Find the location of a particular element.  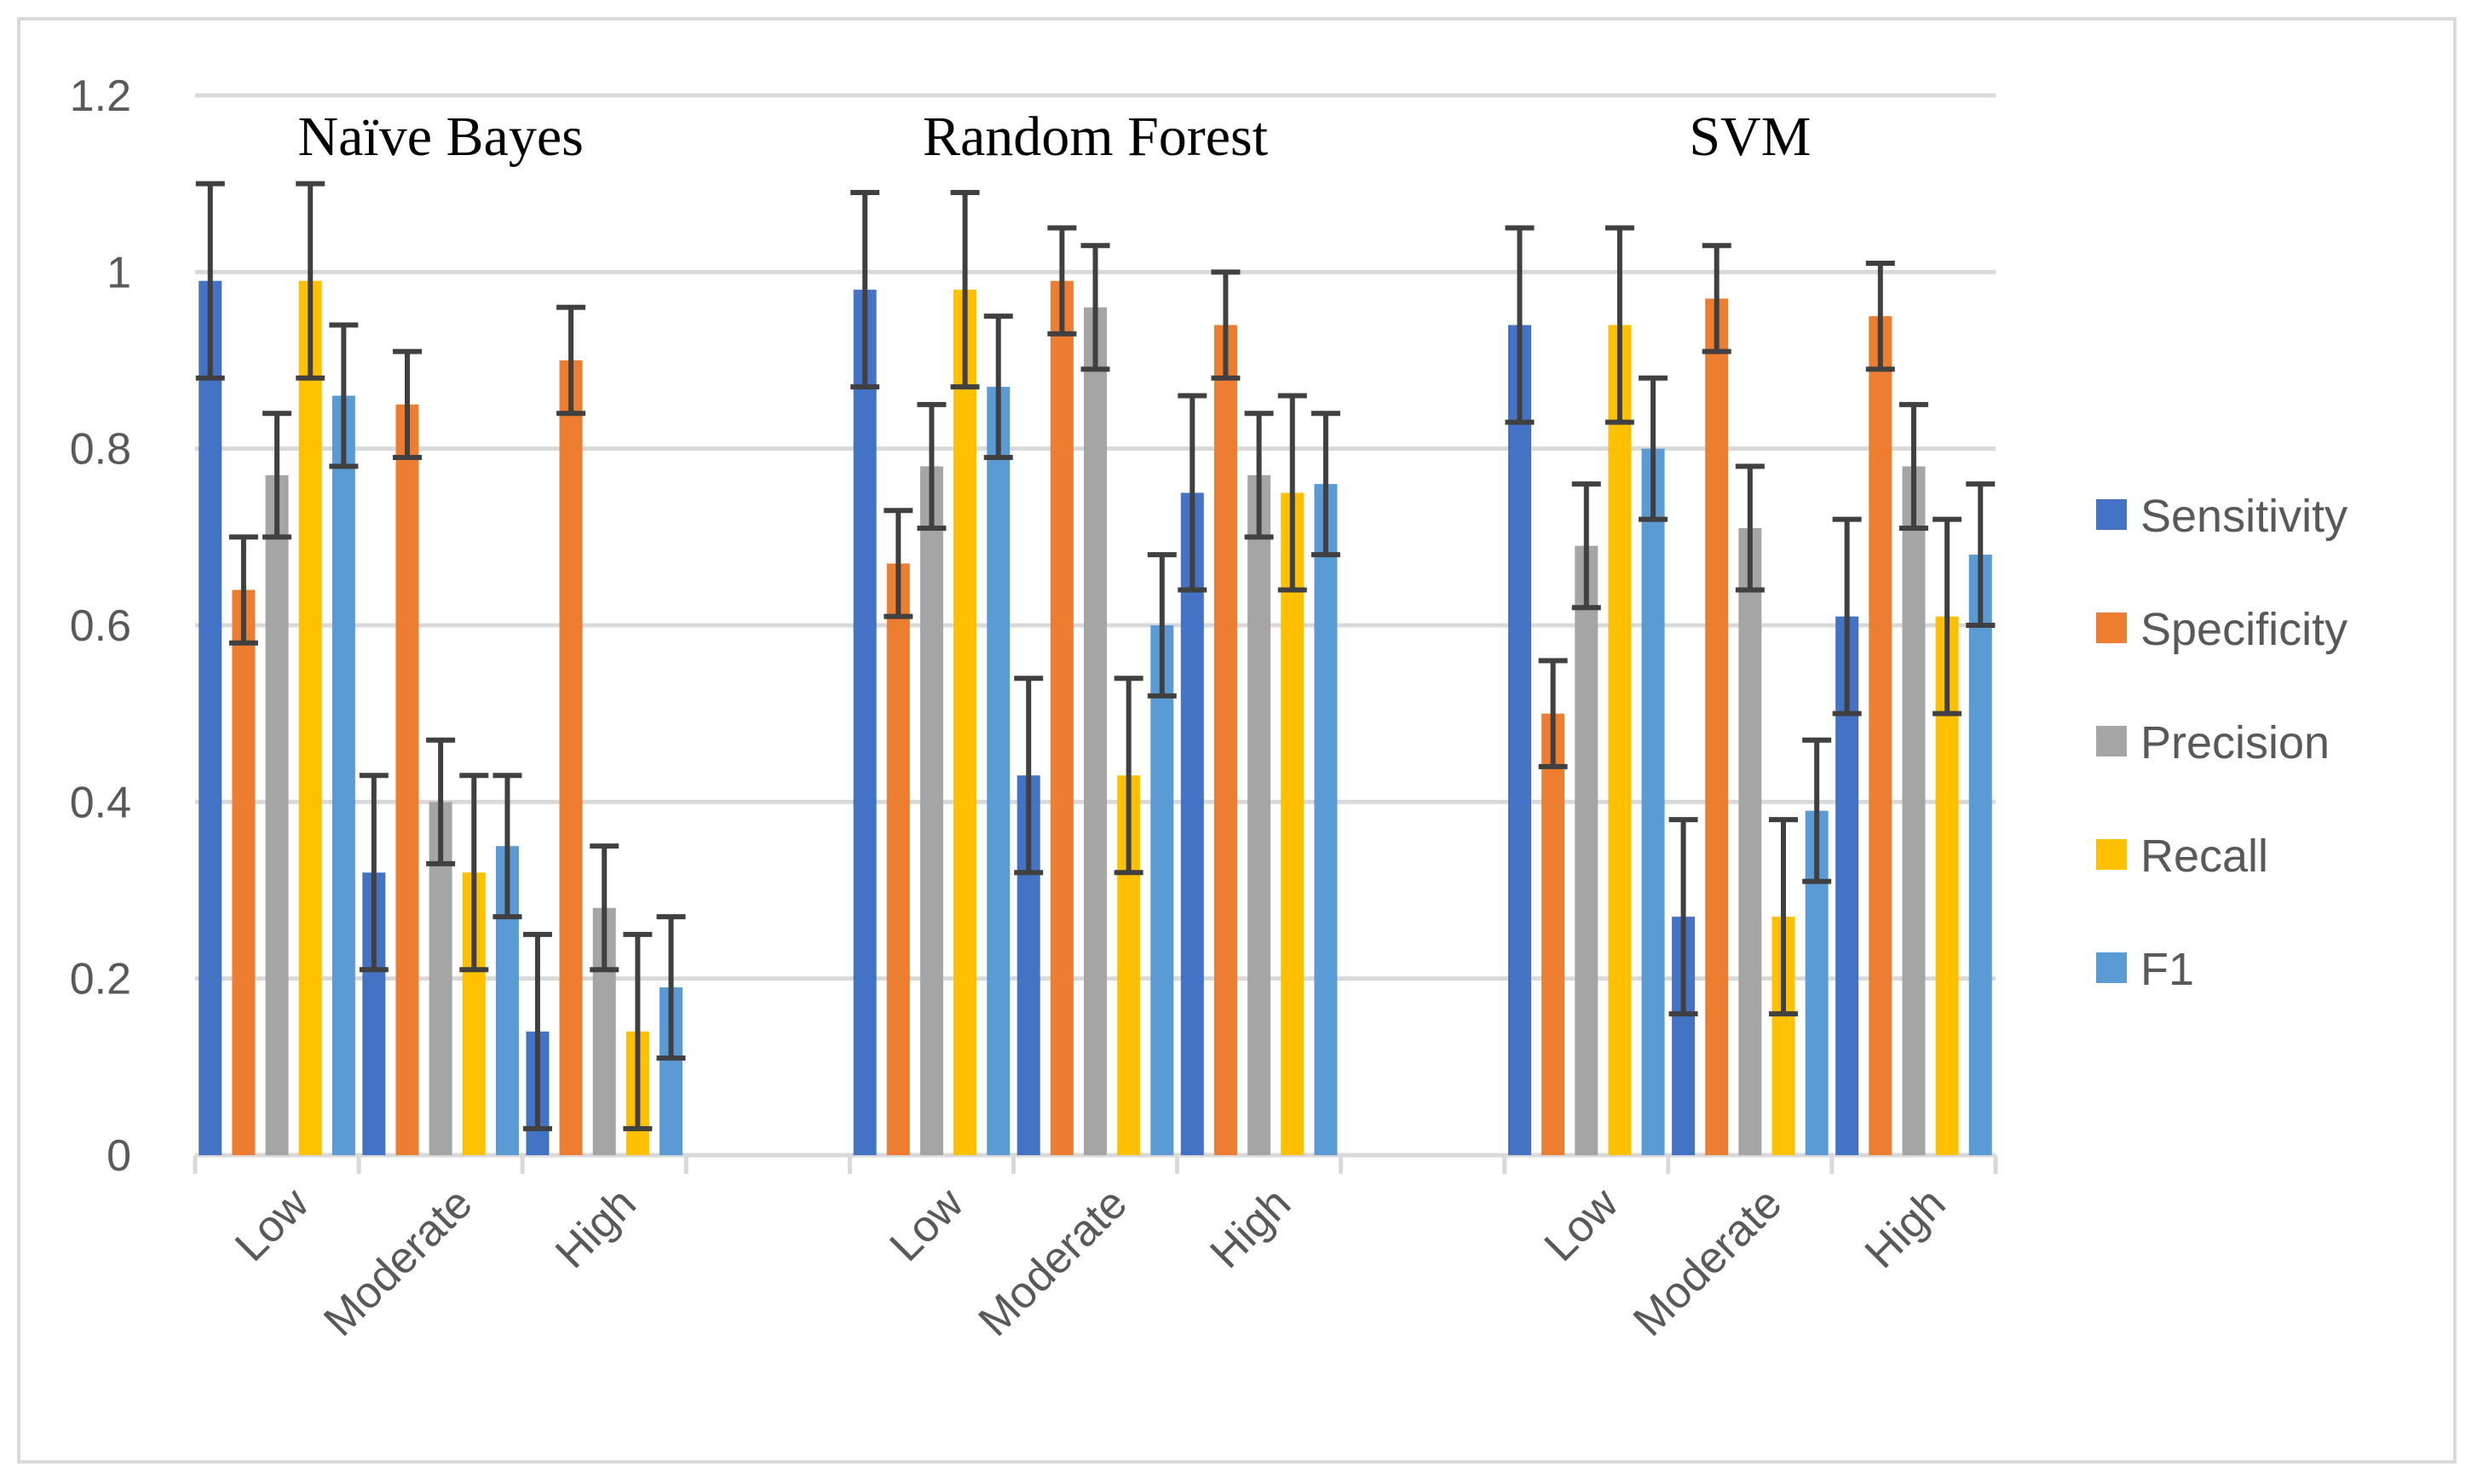

legend-label: Specificity is located at coordinates (2243, 629).